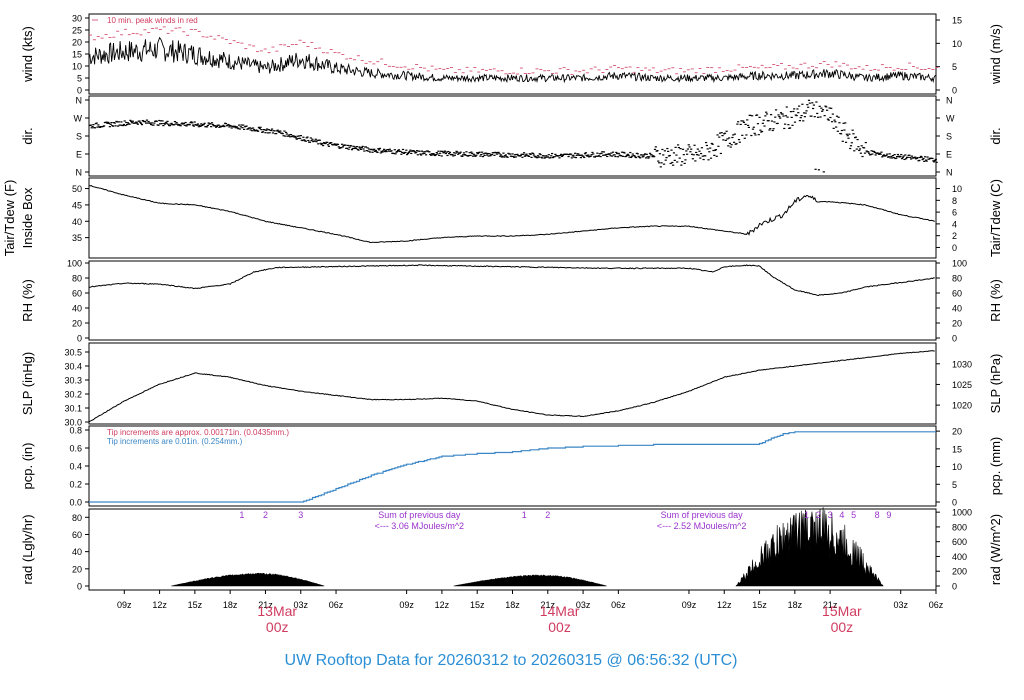  I want to click on y-tick-label-right: 6, so click(954, 213).